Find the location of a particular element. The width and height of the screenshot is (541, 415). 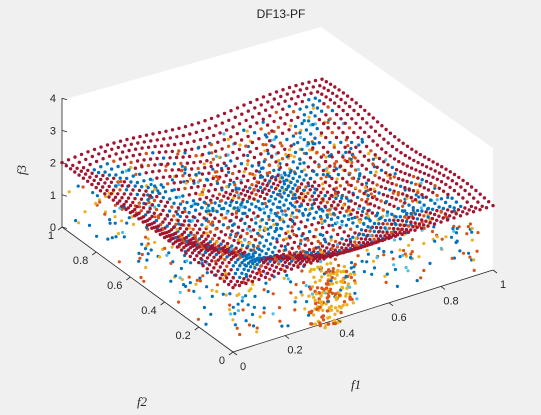

z-tick-mark is located at coordinates (64, 195).